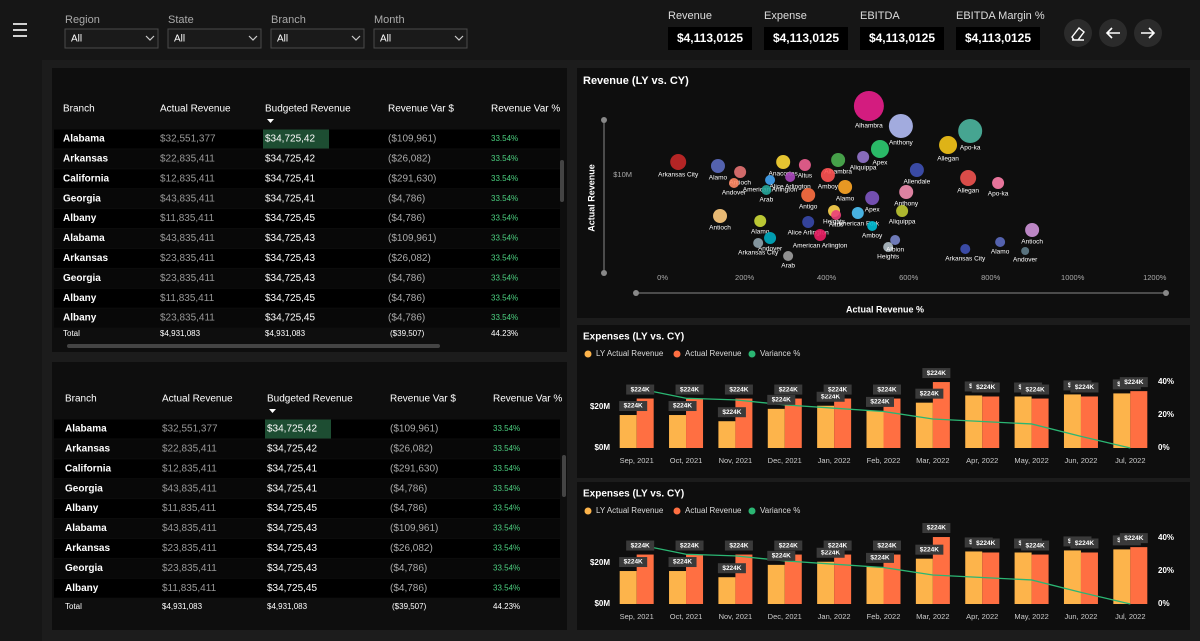  Describe the element at coordinates (253, 346) in the screenshot. I see `scrollbar-h` at that location.